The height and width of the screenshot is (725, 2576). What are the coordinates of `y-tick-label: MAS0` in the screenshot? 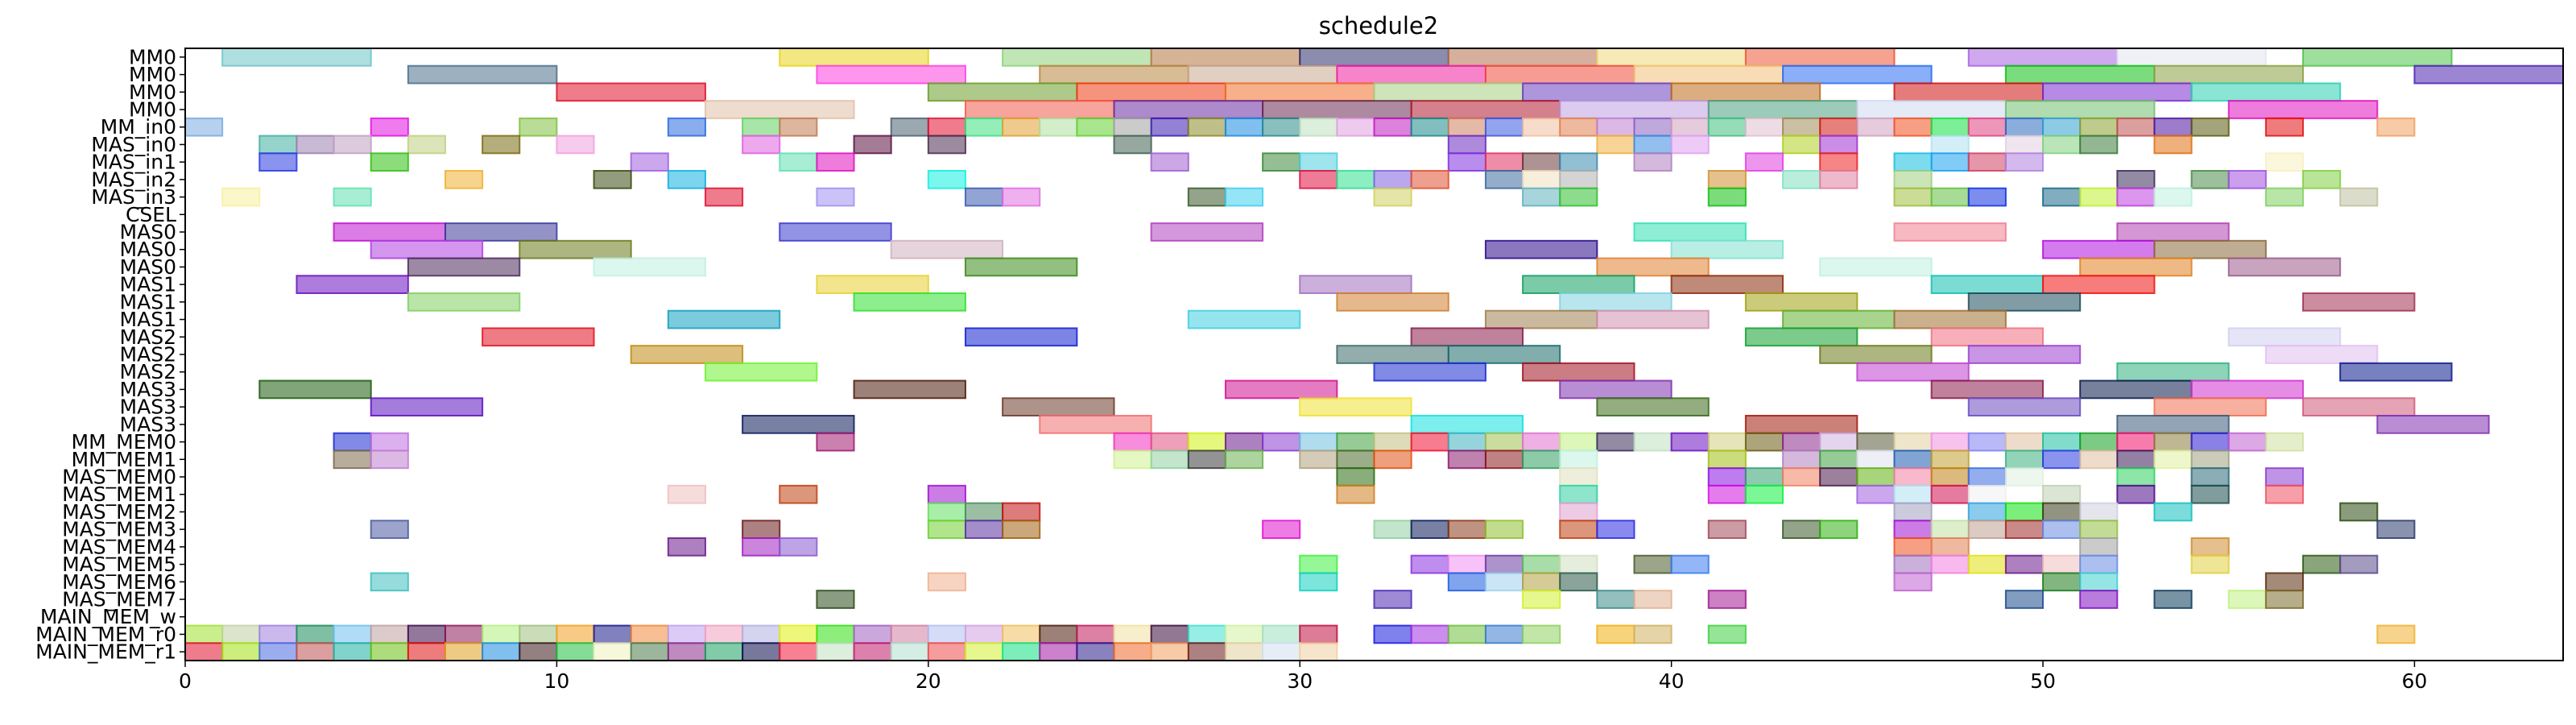 It's located at (148, 249).